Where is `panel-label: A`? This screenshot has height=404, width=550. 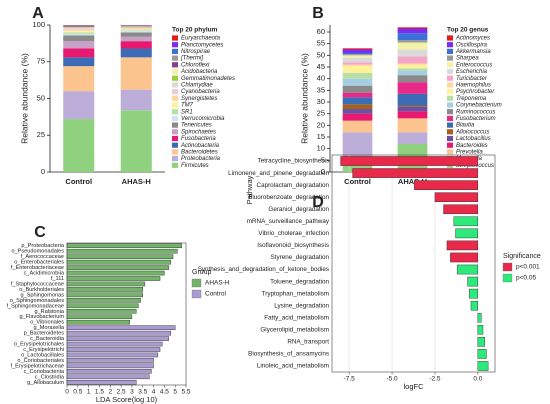 panel-label: A is located at coordinates (38, 13).